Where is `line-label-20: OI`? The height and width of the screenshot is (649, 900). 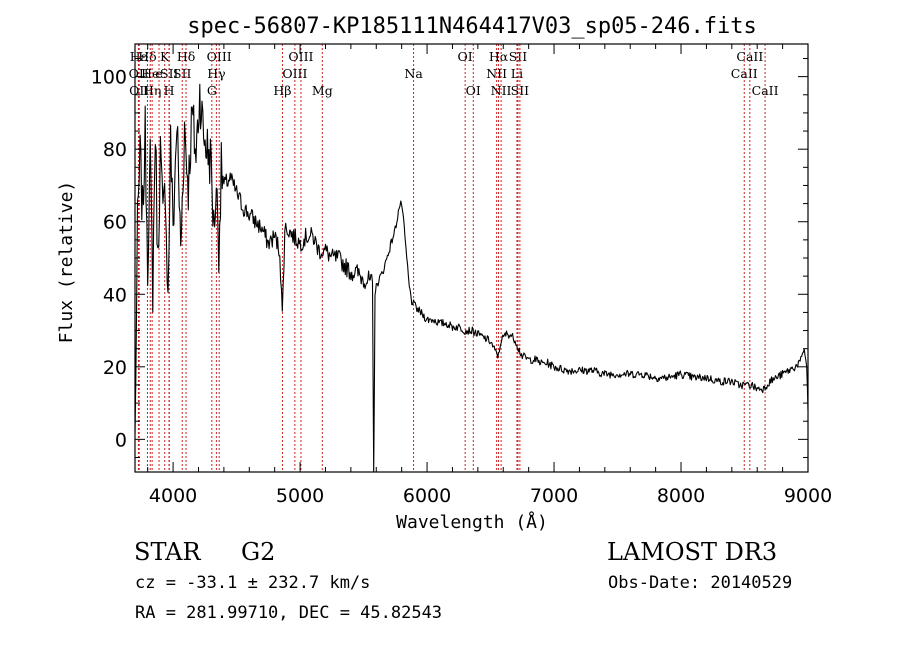 line-label-20: OI is located at coordinates (465, 56).